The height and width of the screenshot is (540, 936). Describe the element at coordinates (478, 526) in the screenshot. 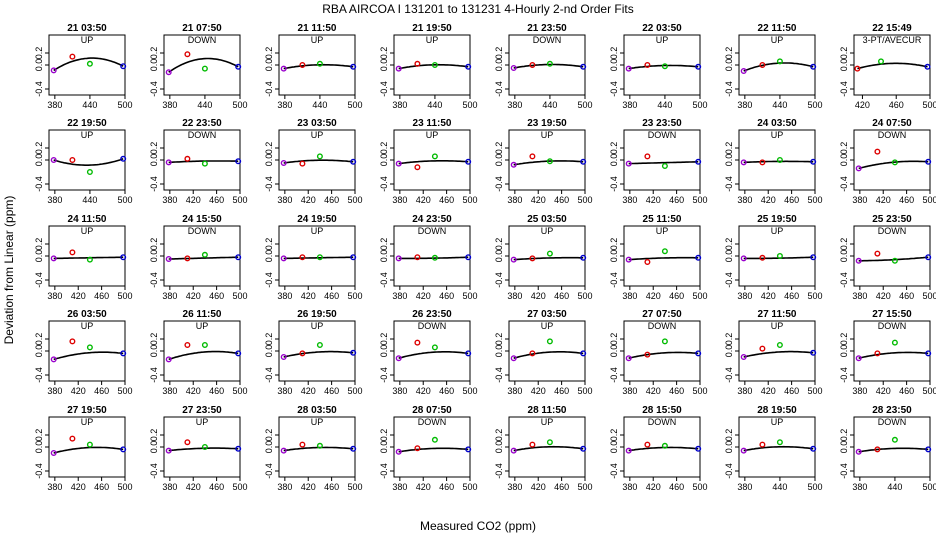

I see `x-axis-title: Measured CO2 (ppm)` at that location.